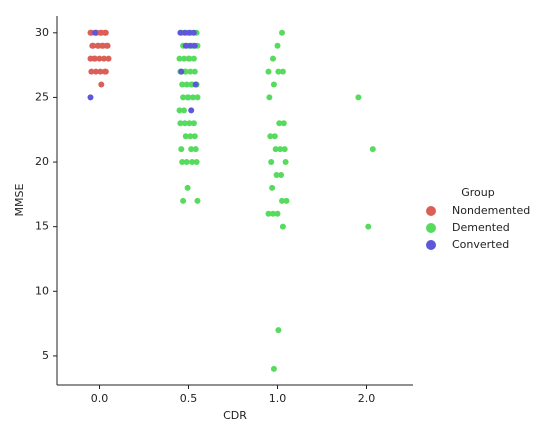 This screenshot has height=432, width=555. What do you see at coordinates (42, 96) in the screenshot?
I see `y-tick-label: 25` at bounding box center [42, 96].